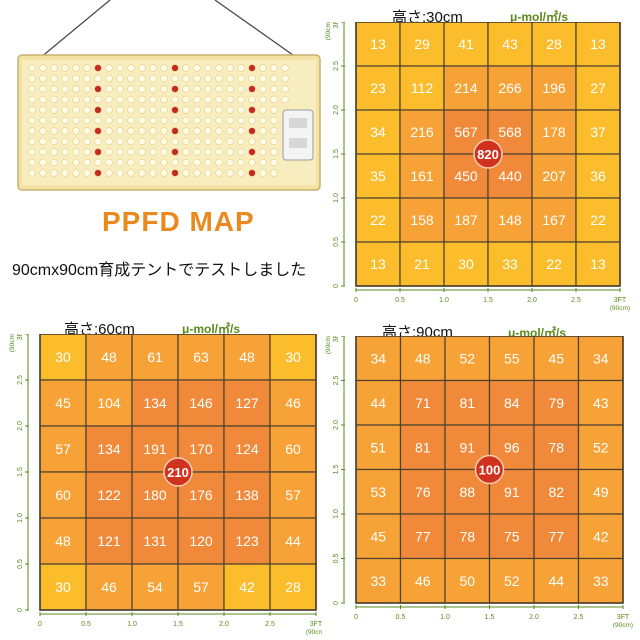  Describe the element at coordinates (247, 541) in the screenshot. I see `cell-value: 123` at that location.